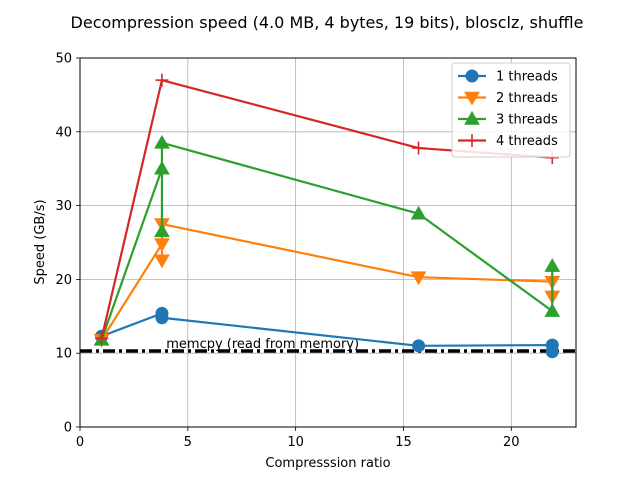 The height and width of the screenshot is (480, 640). What do you see at coordinates (527, 141) in the screenshot?
I see `legend-label: 4 threads` at bounding box center [527, 141].